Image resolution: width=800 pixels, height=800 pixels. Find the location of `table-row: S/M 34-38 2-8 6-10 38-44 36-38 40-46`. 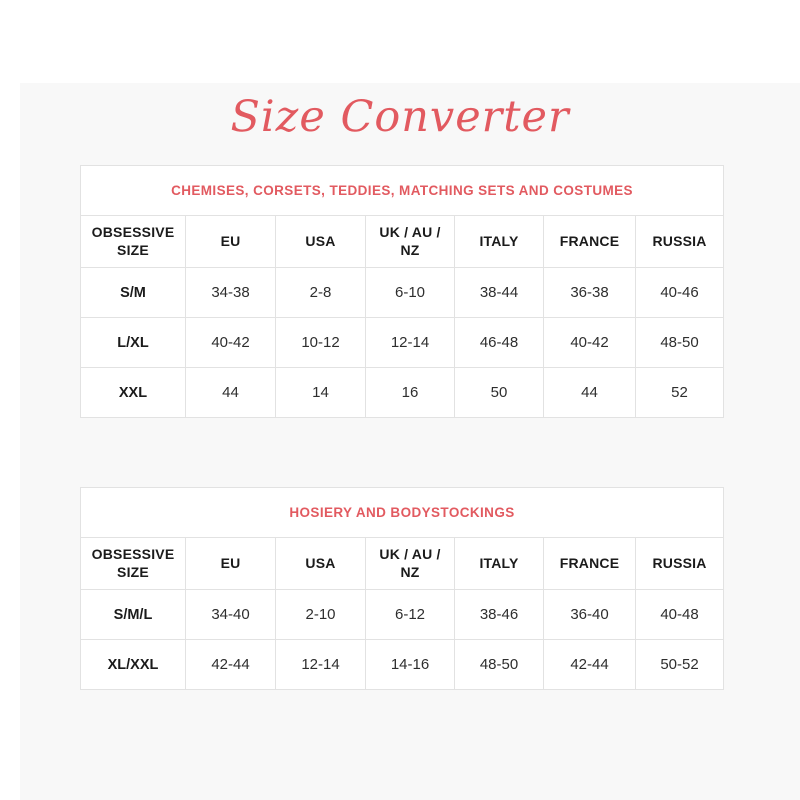

table-row: S/M 34-38 2-8 6-10 38-44 36-38 40-46 is located at coordinates (402, 292).